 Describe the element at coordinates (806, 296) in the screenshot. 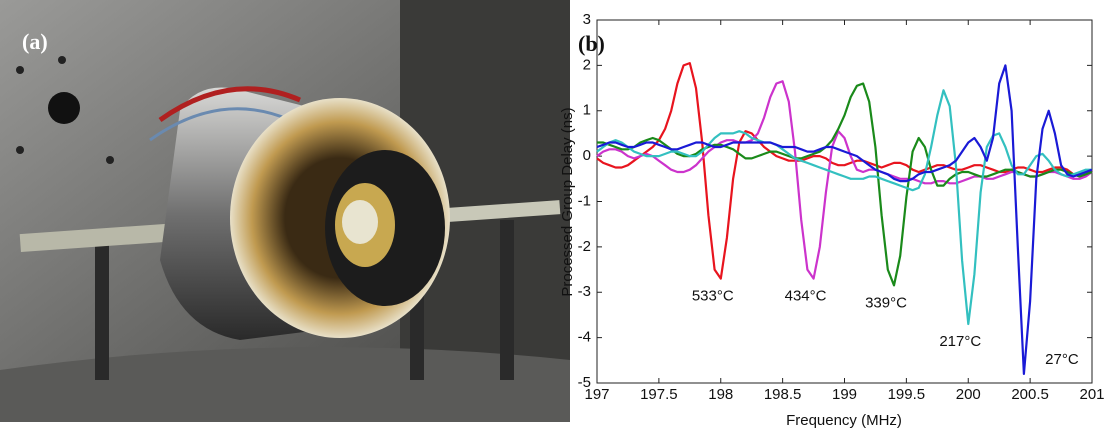

I see `series-annotation: 434°C` at that location.